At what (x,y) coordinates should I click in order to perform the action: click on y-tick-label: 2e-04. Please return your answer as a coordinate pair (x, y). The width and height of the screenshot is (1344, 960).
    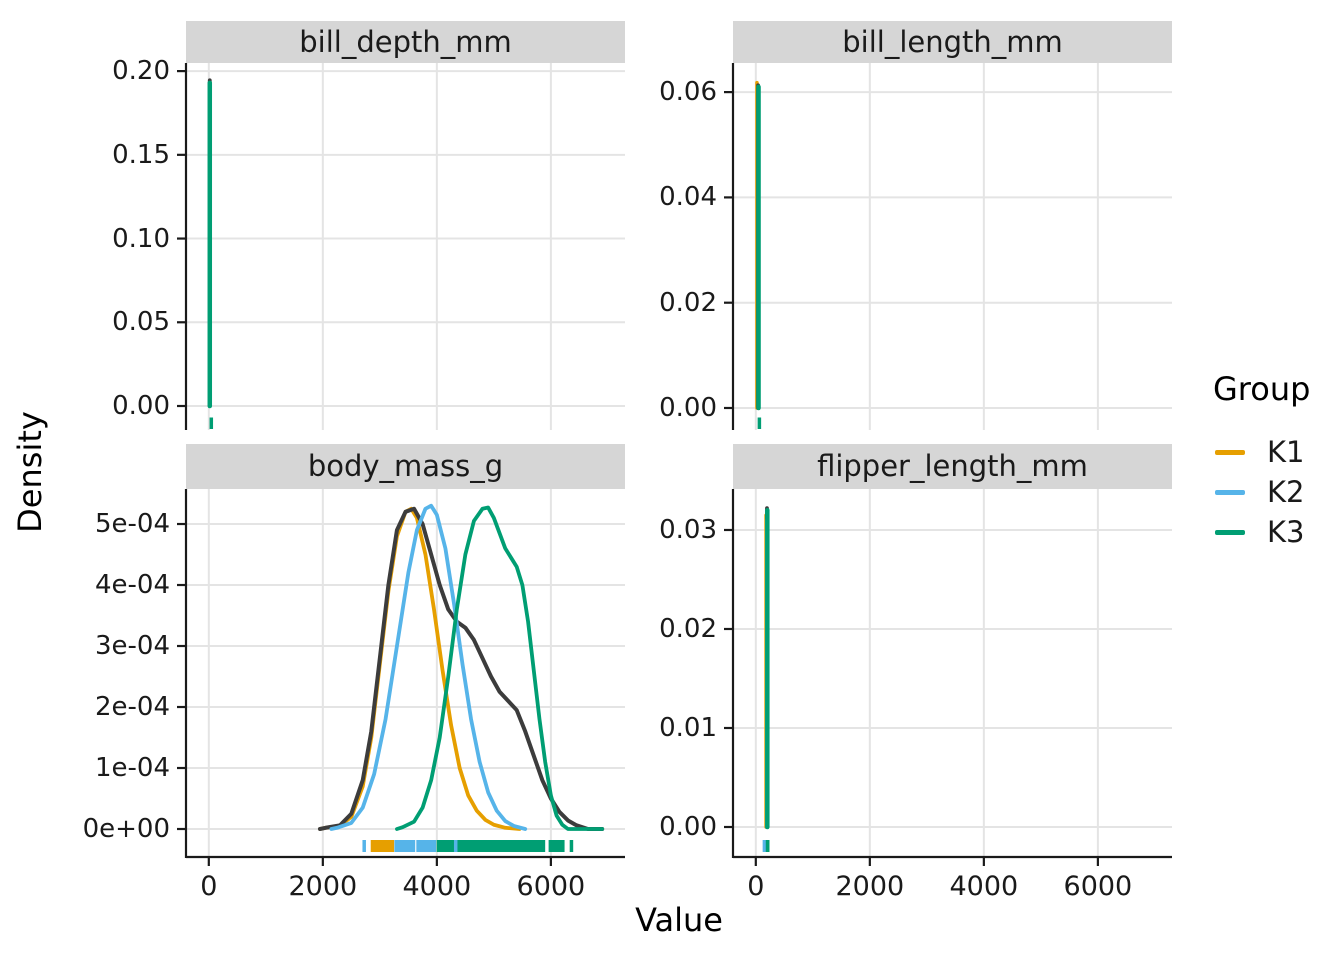
    Looking at the image, I should click on (132, 707).